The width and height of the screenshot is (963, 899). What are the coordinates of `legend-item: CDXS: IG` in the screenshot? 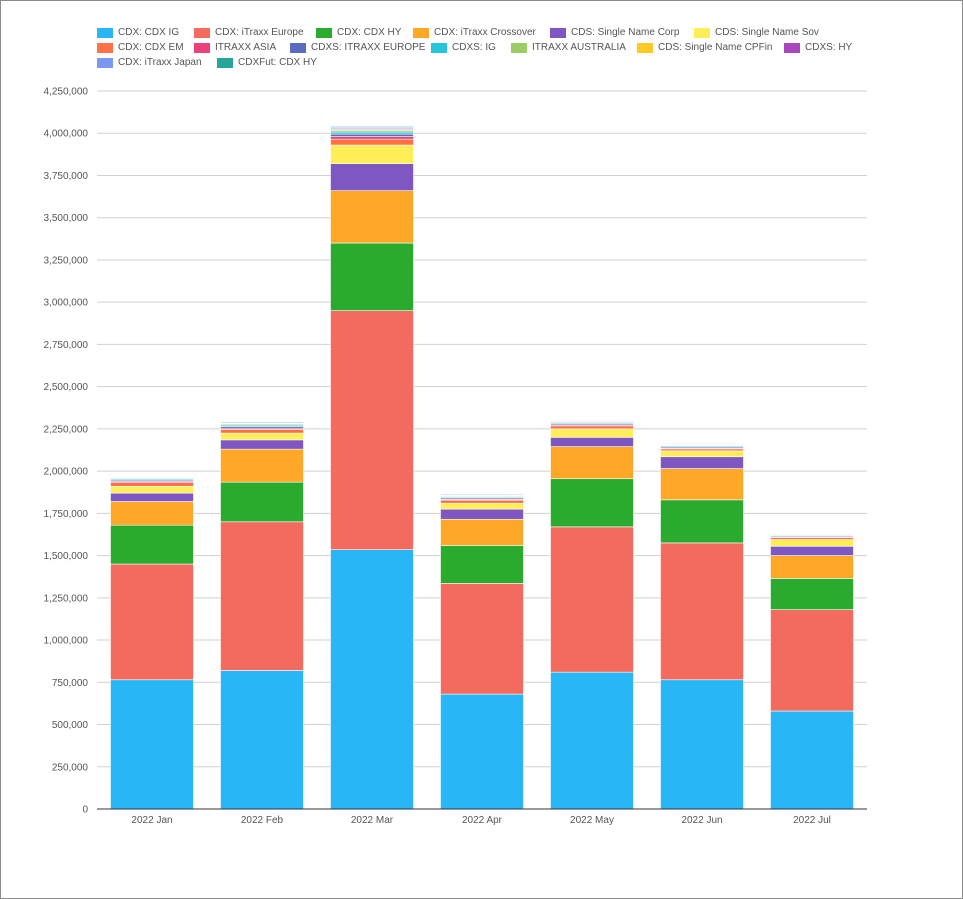 It's located at (463, 47).